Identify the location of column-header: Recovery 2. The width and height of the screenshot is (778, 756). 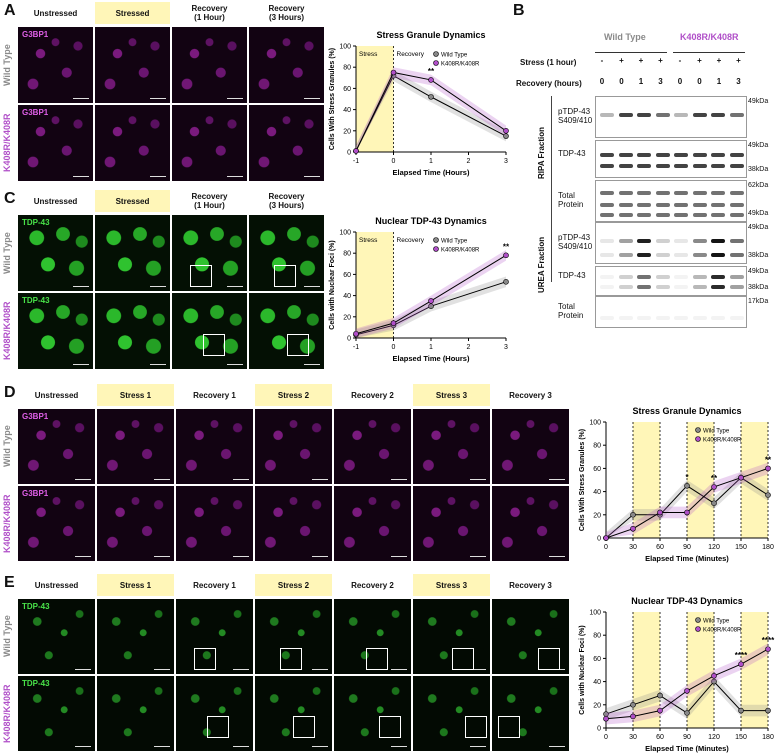
(372, 585).